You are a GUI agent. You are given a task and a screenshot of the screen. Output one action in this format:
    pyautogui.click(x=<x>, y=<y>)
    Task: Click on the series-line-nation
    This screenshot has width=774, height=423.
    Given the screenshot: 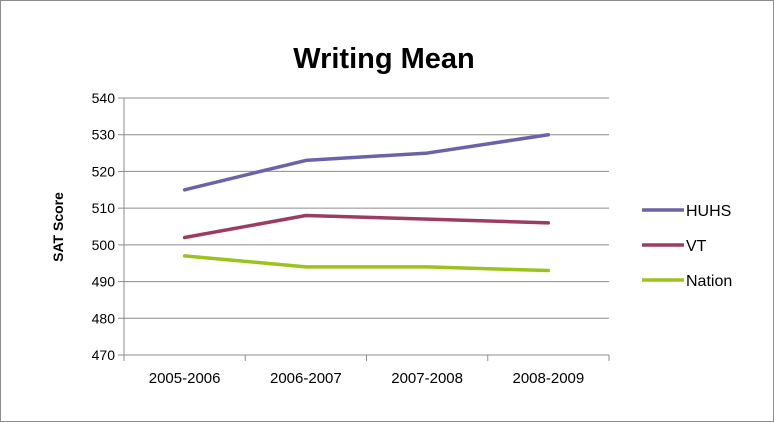 What is the action you would take?
    pyautogui.click(x=366, y=263)
    